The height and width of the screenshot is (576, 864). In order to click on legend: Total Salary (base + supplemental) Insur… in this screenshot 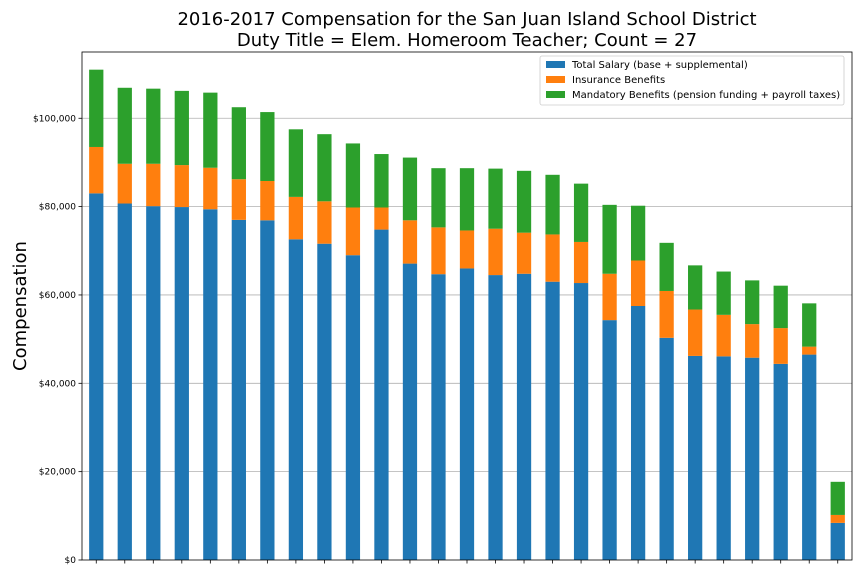, I will do `click(692, 80)`.